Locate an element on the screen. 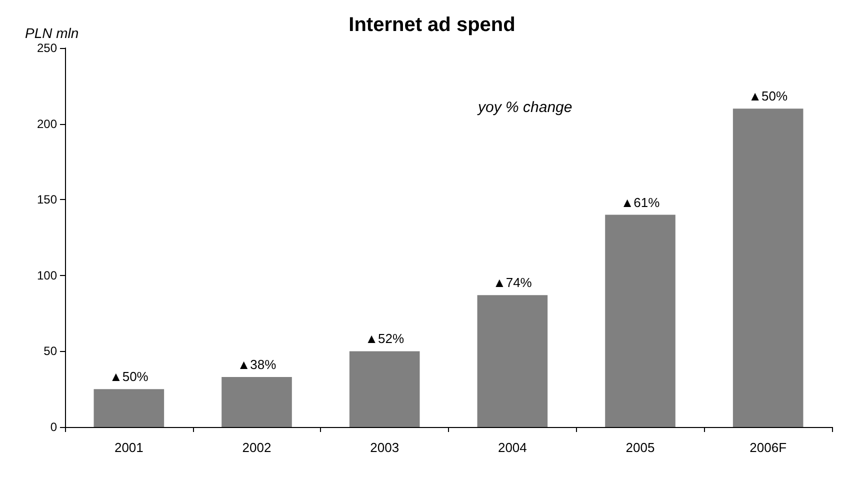 This screenshot has height=479, width=864. x-tick-label: 2003 is located at coordinates (385, 447).